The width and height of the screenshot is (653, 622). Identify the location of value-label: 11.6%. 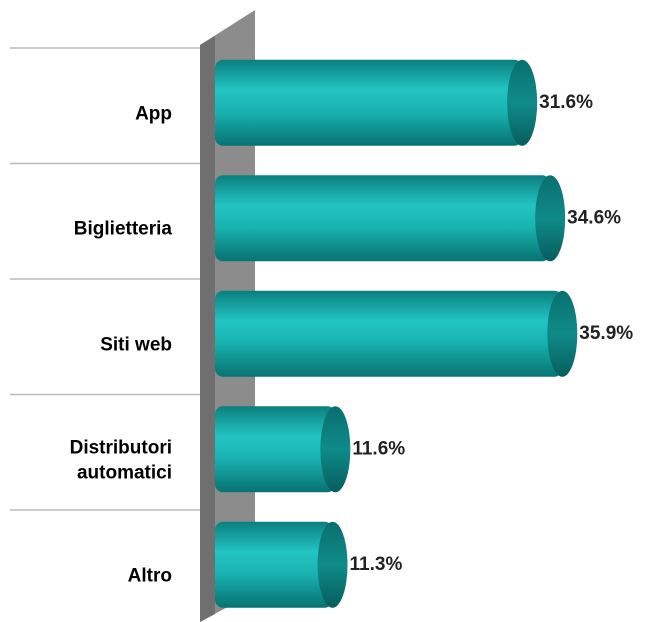
(378, 448).